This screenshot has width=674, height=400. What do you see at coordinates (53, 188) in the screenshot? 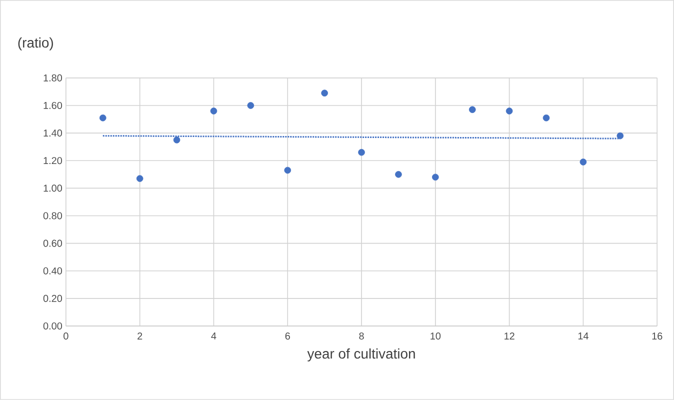
I see `y-tick-label: 1.00` at bounding box center [53, 188].